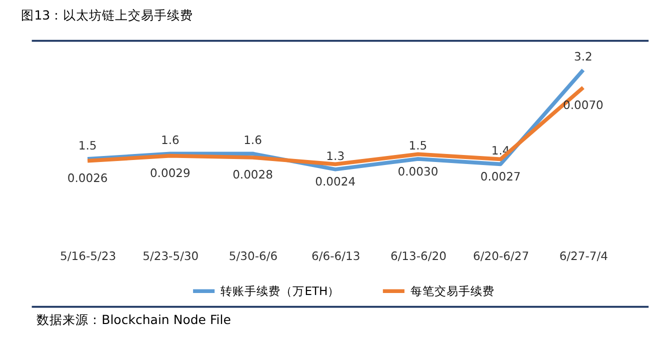  I want to click on x-tick-label: 6/6-6/13, so click(336, 256).